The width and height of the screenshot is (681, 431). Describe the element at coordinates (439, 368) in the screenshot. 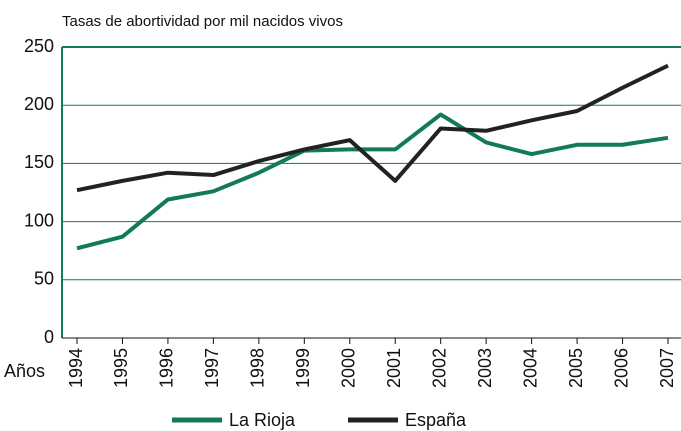

I see `x-tick-label: 2002` at that location.